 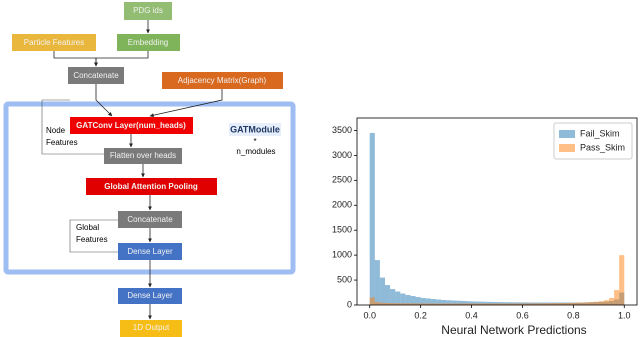 I want to click on y-tick-label: 3500, so click(x=342, y=130).